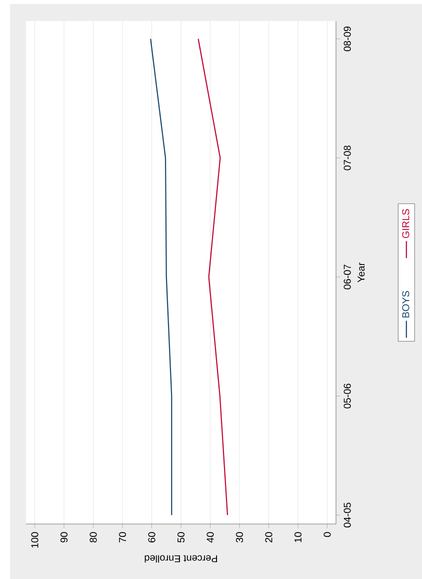 This screenshot has width=422, height=579. What do you see at coordinates (210, 537) in the screenshot?
I see `x-tick-label: 40` at bounding box center [210, 537].